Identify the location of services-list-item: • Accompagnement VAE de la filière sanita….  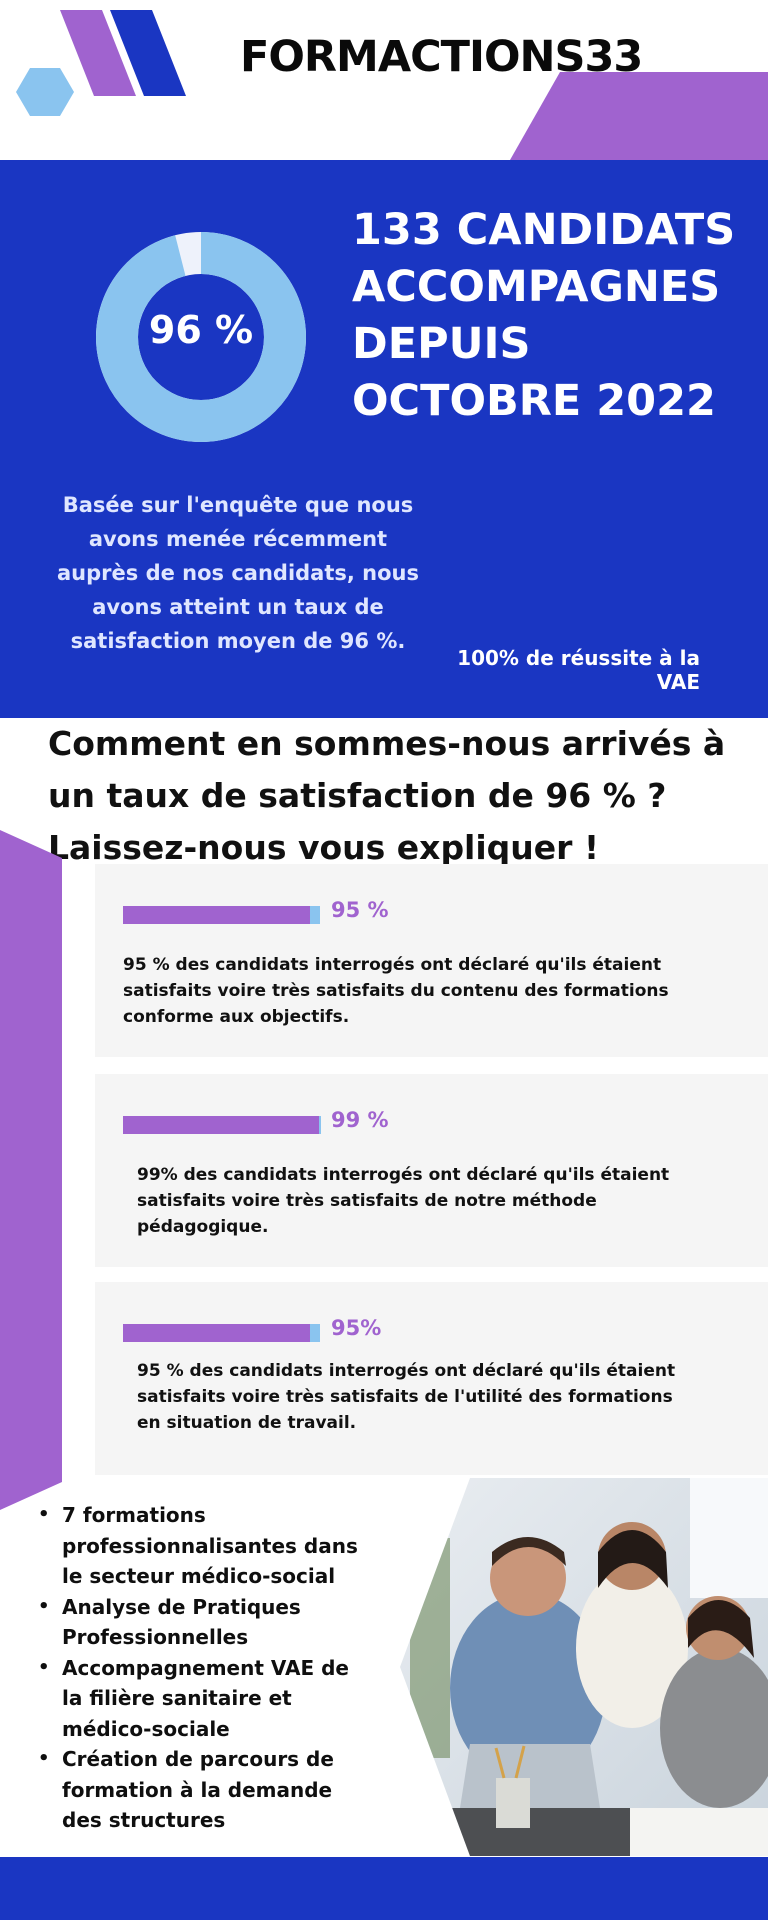
(200, 1699).